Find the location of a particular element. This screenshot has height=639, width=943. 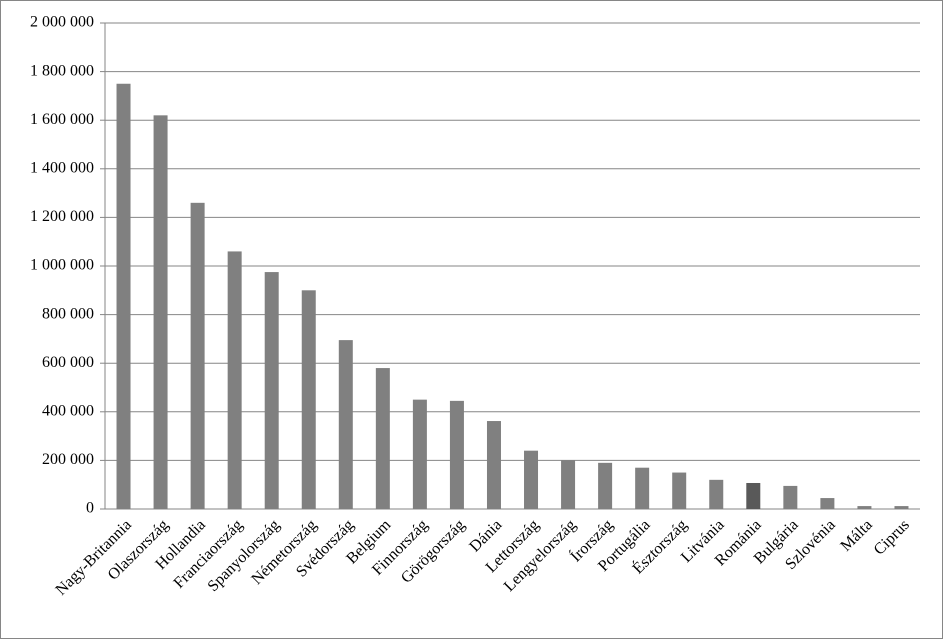

y-tick-label: 1 600 000 is located at coordinates (62, 119).